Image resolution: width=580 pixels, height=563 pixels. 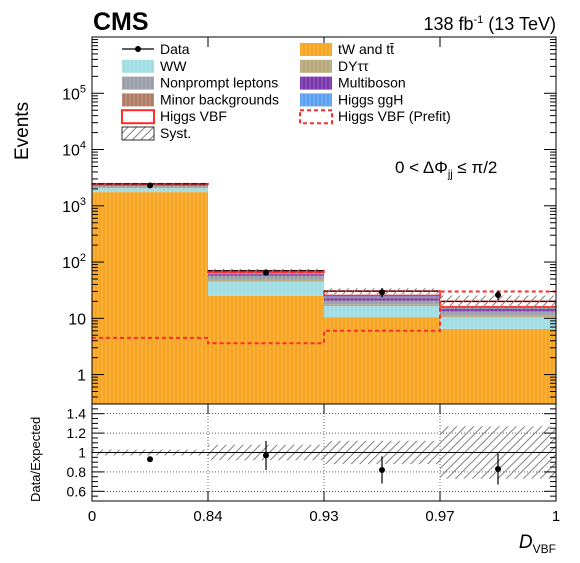 I want to click on x-tick-label: 0.84, so click(x=207, y=516).